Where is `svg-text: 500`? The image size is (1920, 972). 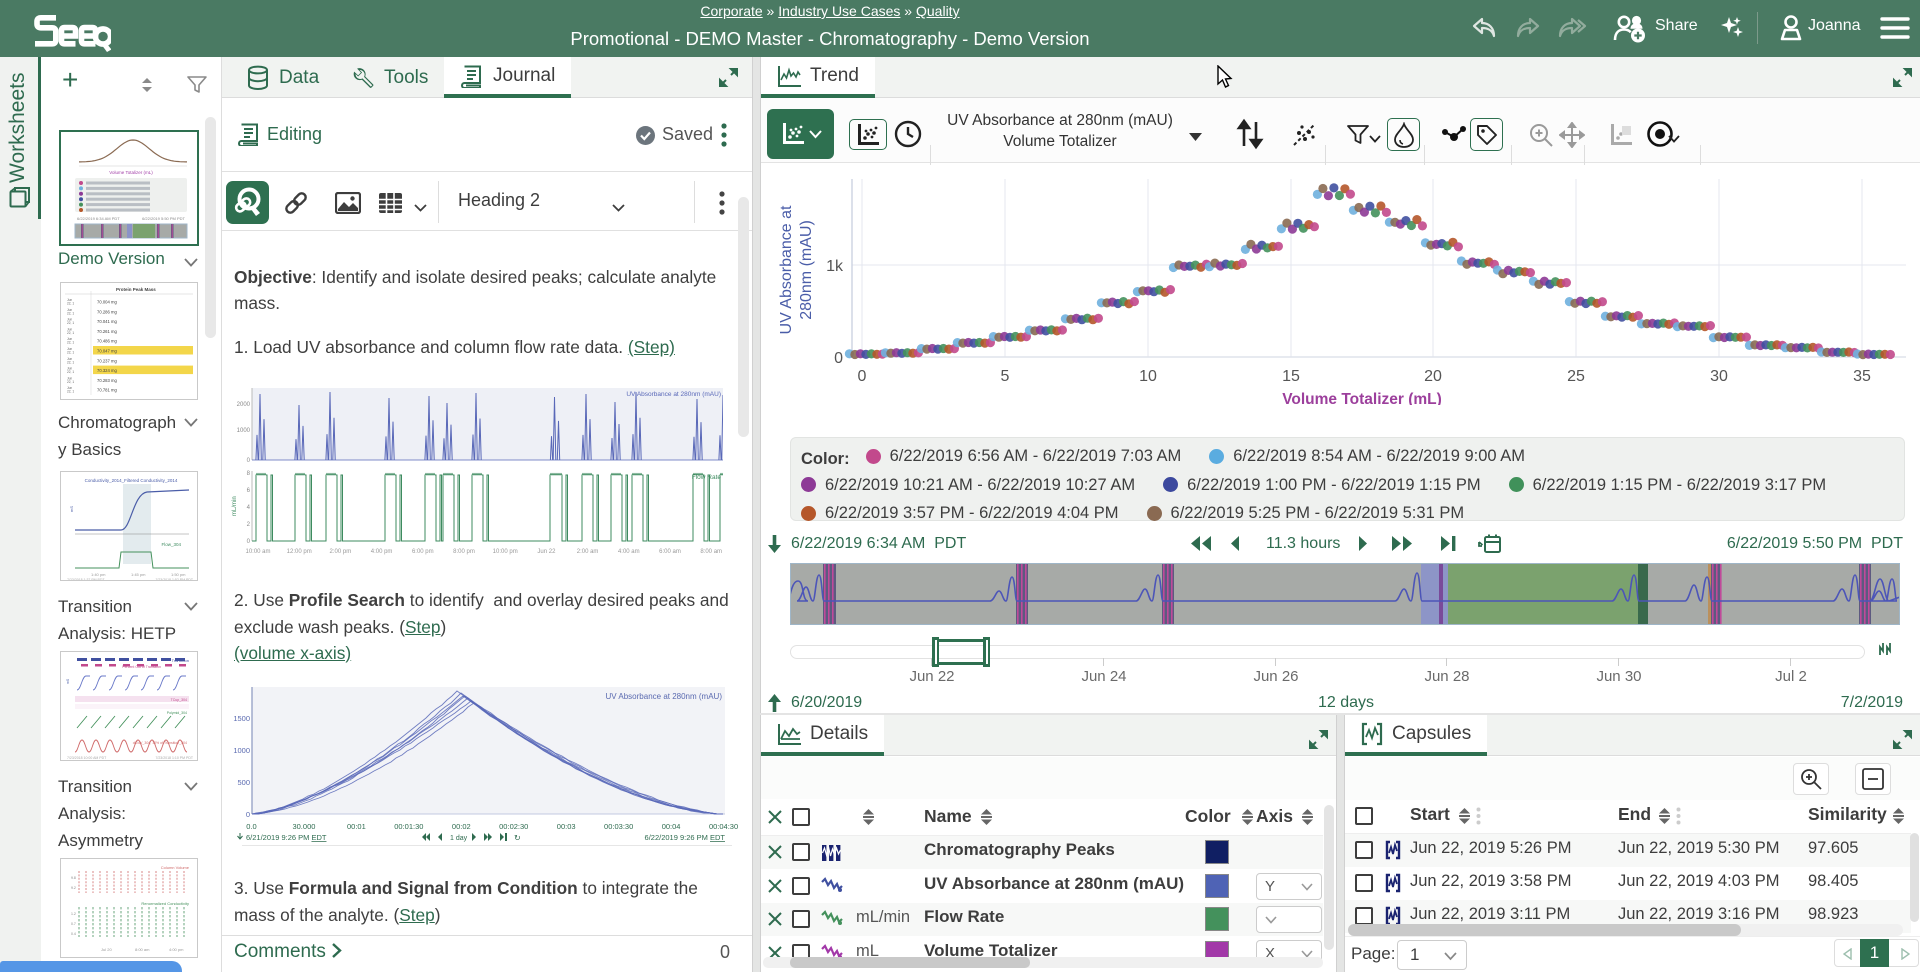 svg-text: 500 is located at coordinates (243, 782).